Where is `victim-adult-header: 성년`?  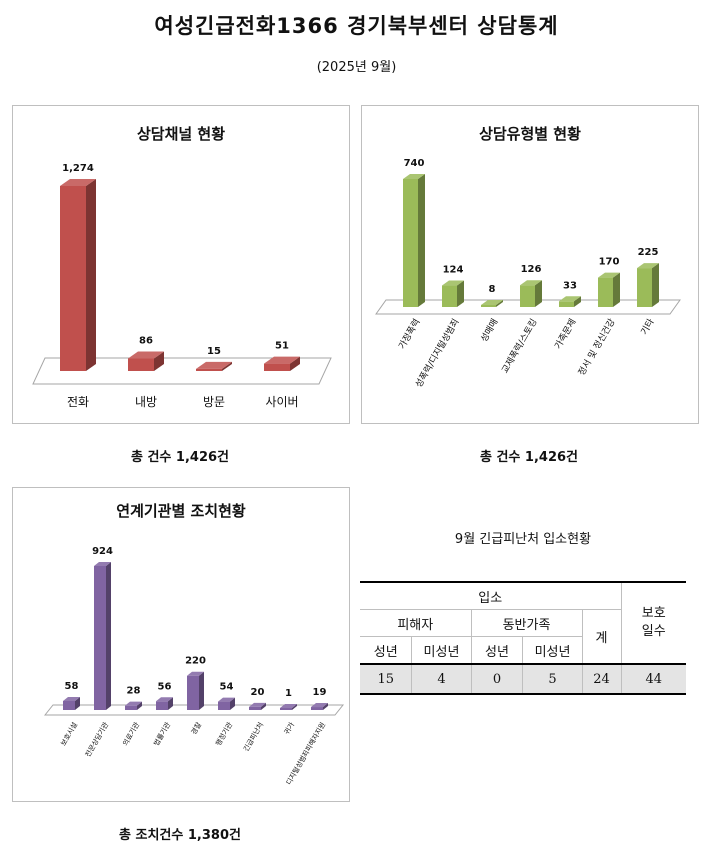
victim-adult-header: 성년 is located at coordinates (386, 650).